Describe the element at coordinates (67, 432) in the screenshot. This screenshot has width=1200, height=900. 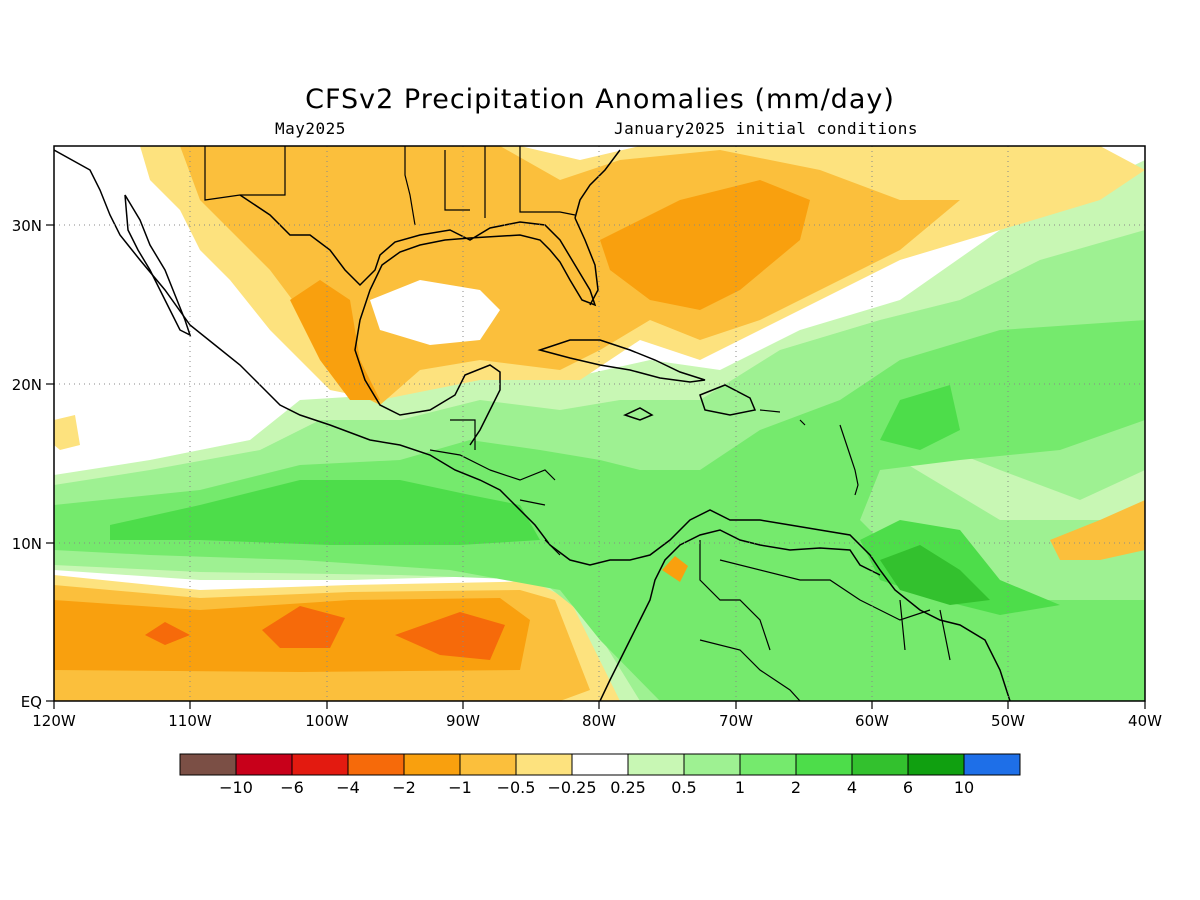
I see `west-pacific-dry-patch` at that location.